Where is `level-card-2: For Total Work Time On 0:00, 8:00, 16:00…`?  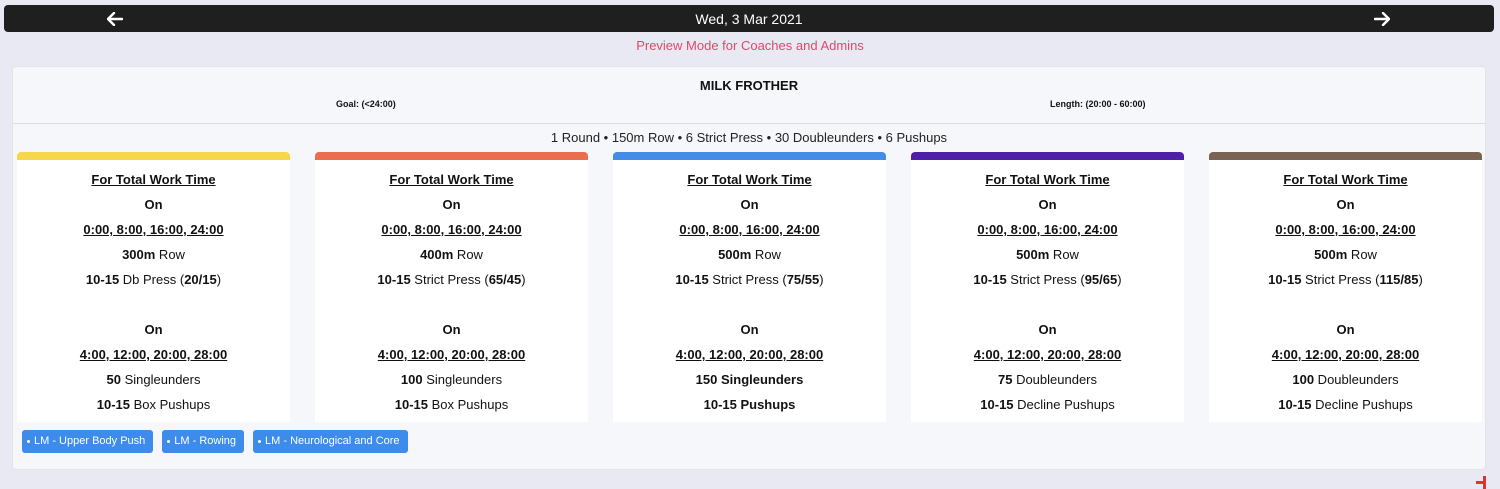 level-card-2: For Total Work Time On 0:00, 8:00, 16:00… is located at coordinates (451, 287).